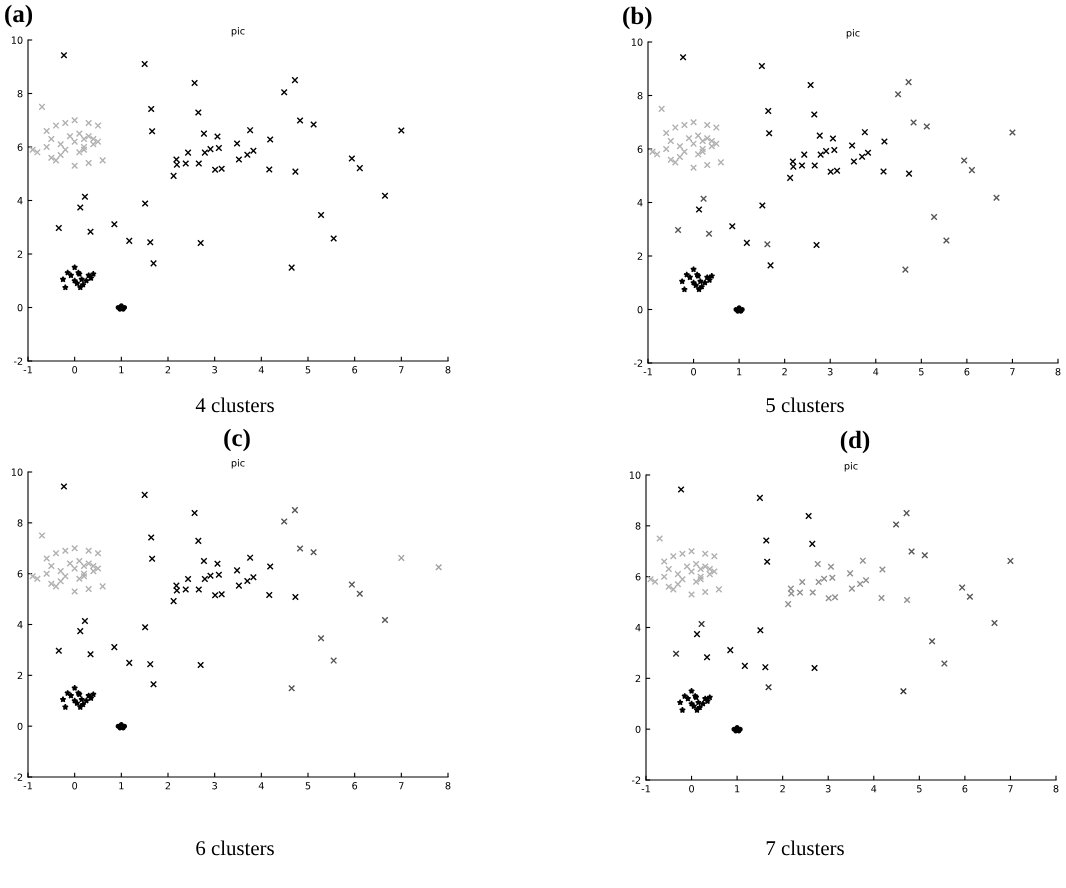 This screenshot has height=888, width=1066. I want to click on text: 7 clusters, so click(805, 848).